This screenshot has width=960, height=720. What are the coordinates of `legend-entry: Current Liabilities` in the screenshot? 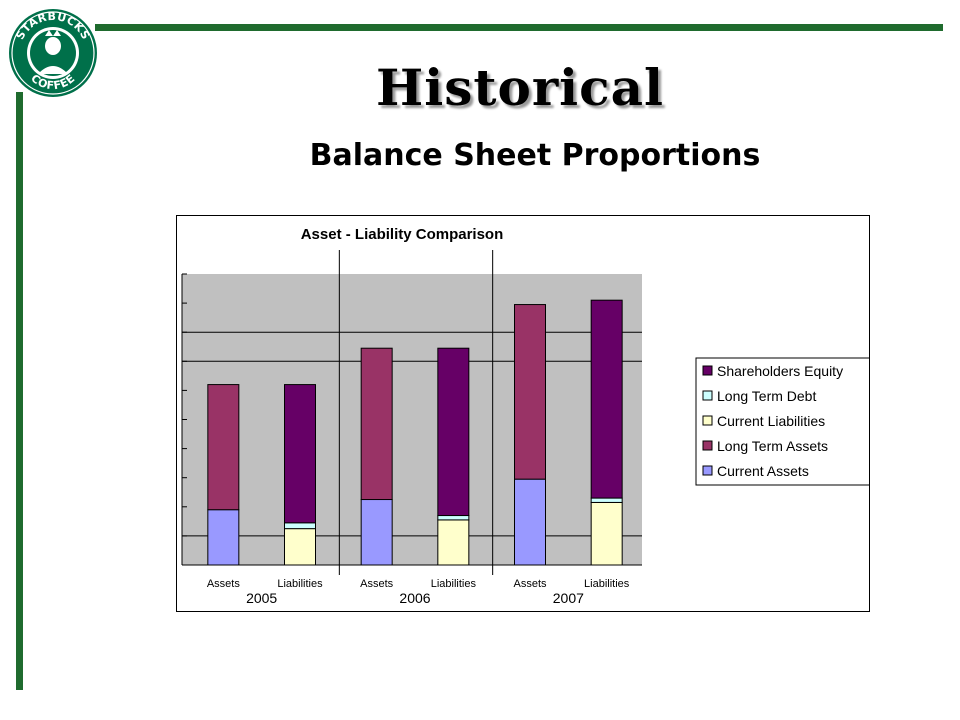 It's located at (771, 421).